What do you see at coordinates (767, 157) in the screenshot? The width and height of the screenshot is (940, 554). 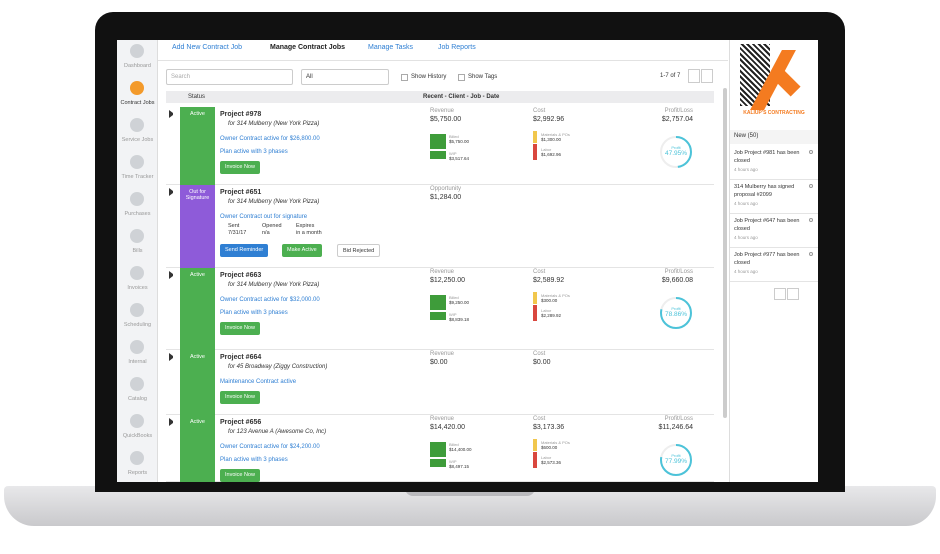 I see `notification-text: Job Project #981 has been closed` at bounding box center [767, 157].